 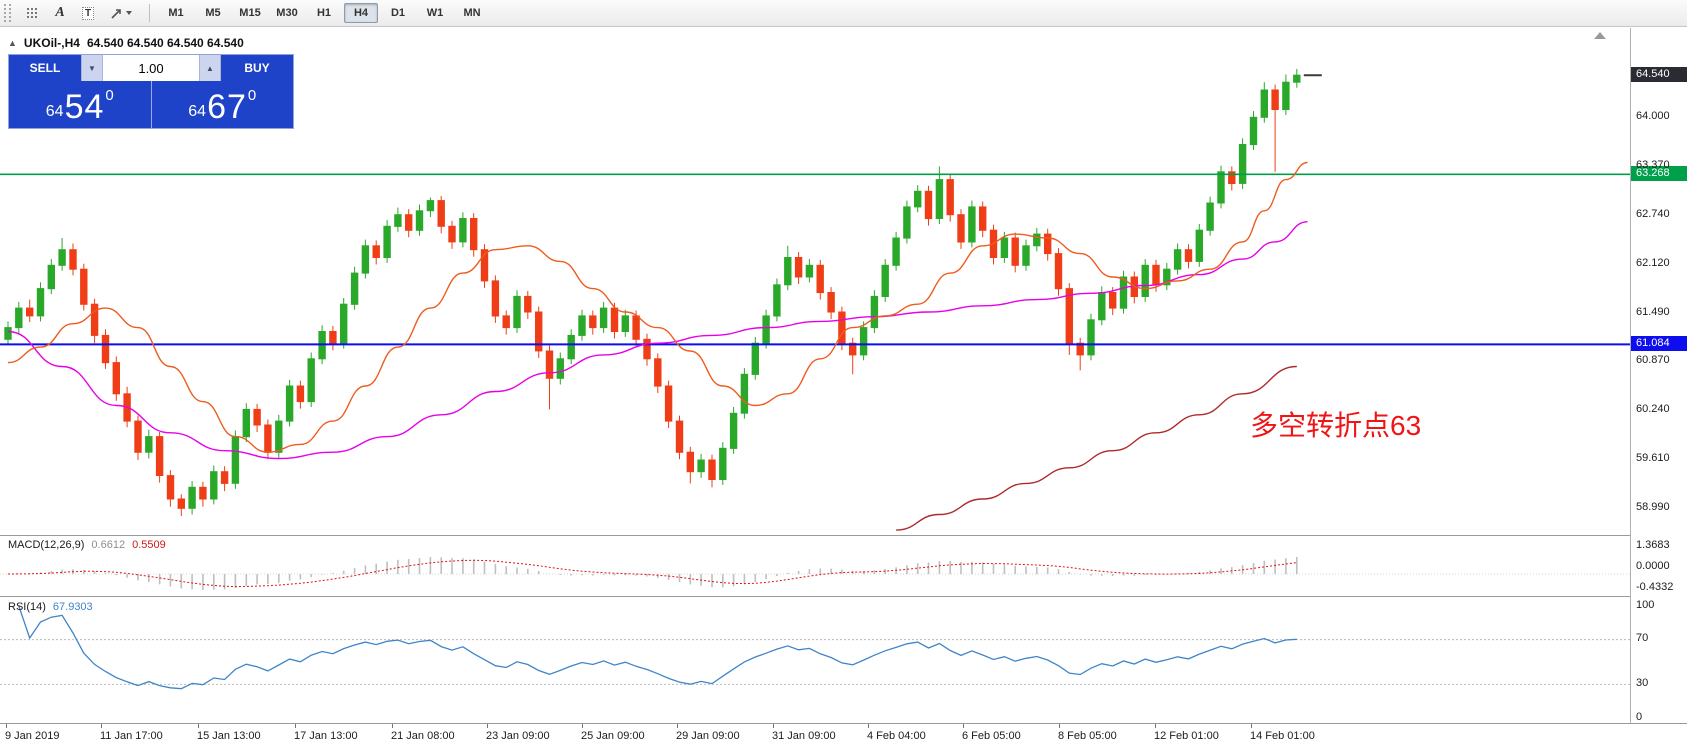 I want to click on arrow-icon, so click(x=116, y=13).